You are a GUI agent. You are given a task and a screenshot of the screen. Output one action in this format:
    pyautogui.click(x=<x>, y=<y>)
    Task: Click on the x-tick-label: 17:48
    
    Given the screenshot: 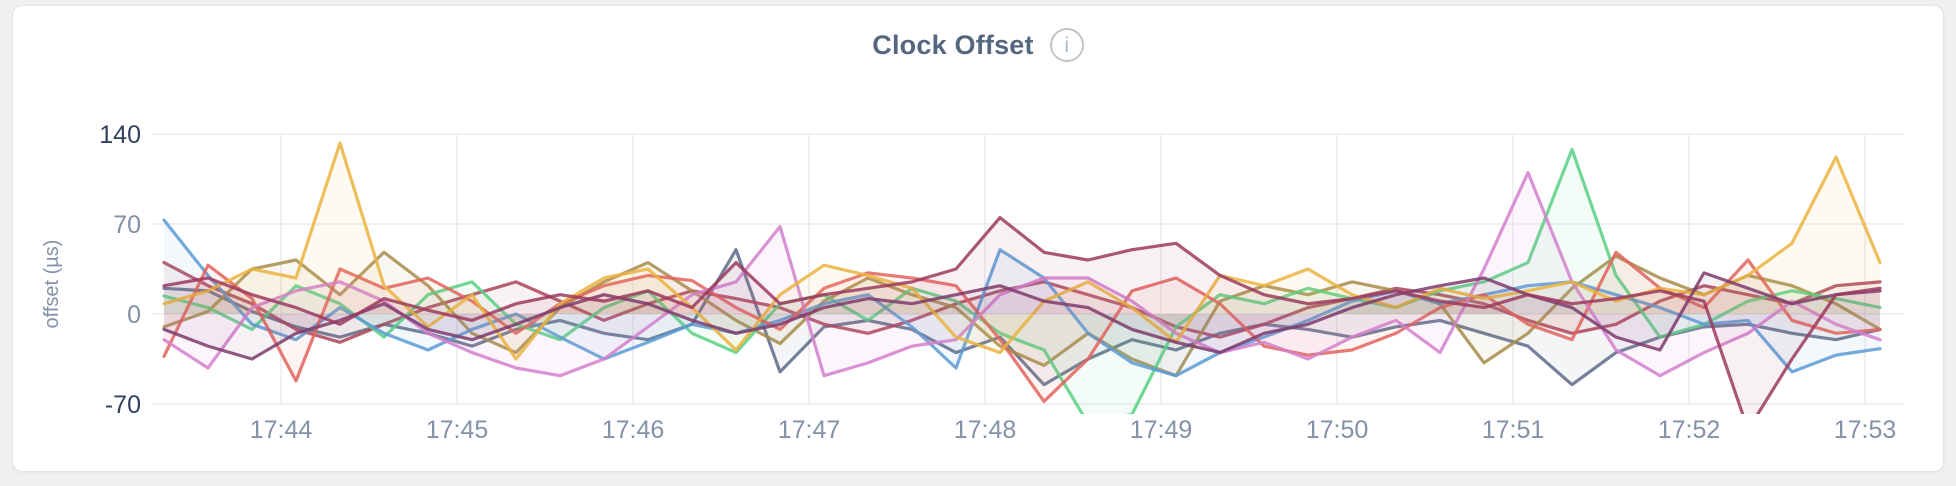 What is the action you would take?
    pyautogui.click(x=985, y=430)
    